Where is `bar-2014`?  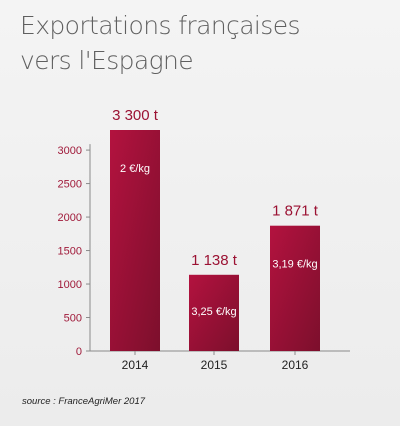 bar-2014 is located at coordinates (135, 240).